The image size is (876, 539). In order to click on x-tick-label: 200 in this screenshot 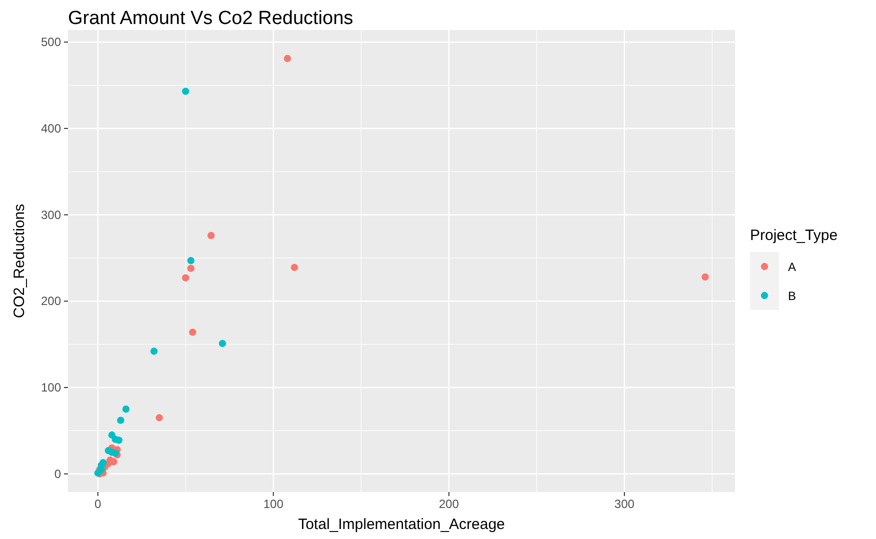, I will do `click(449, 504)`.